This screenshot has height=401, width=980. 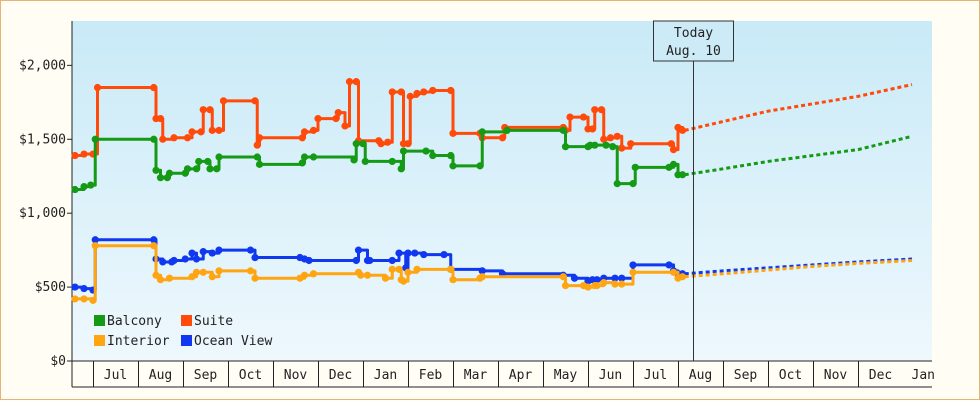 What do you see at coordinates (340, 375) in the screenshot?
I see `x-tick-label: Dec` at bounding box center [340, 375].